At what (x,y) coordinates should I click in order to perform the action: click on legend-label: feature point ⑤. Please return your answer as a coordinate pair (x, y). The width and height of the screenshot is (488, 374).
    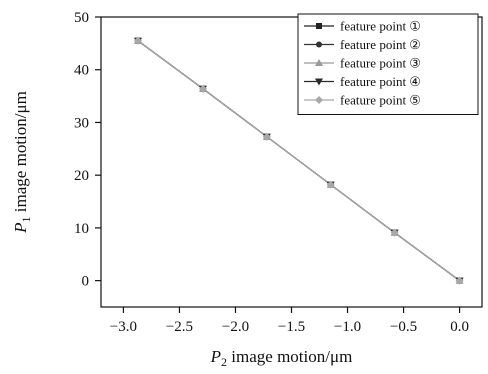
    Looking at the image, I should click on (380, 100).